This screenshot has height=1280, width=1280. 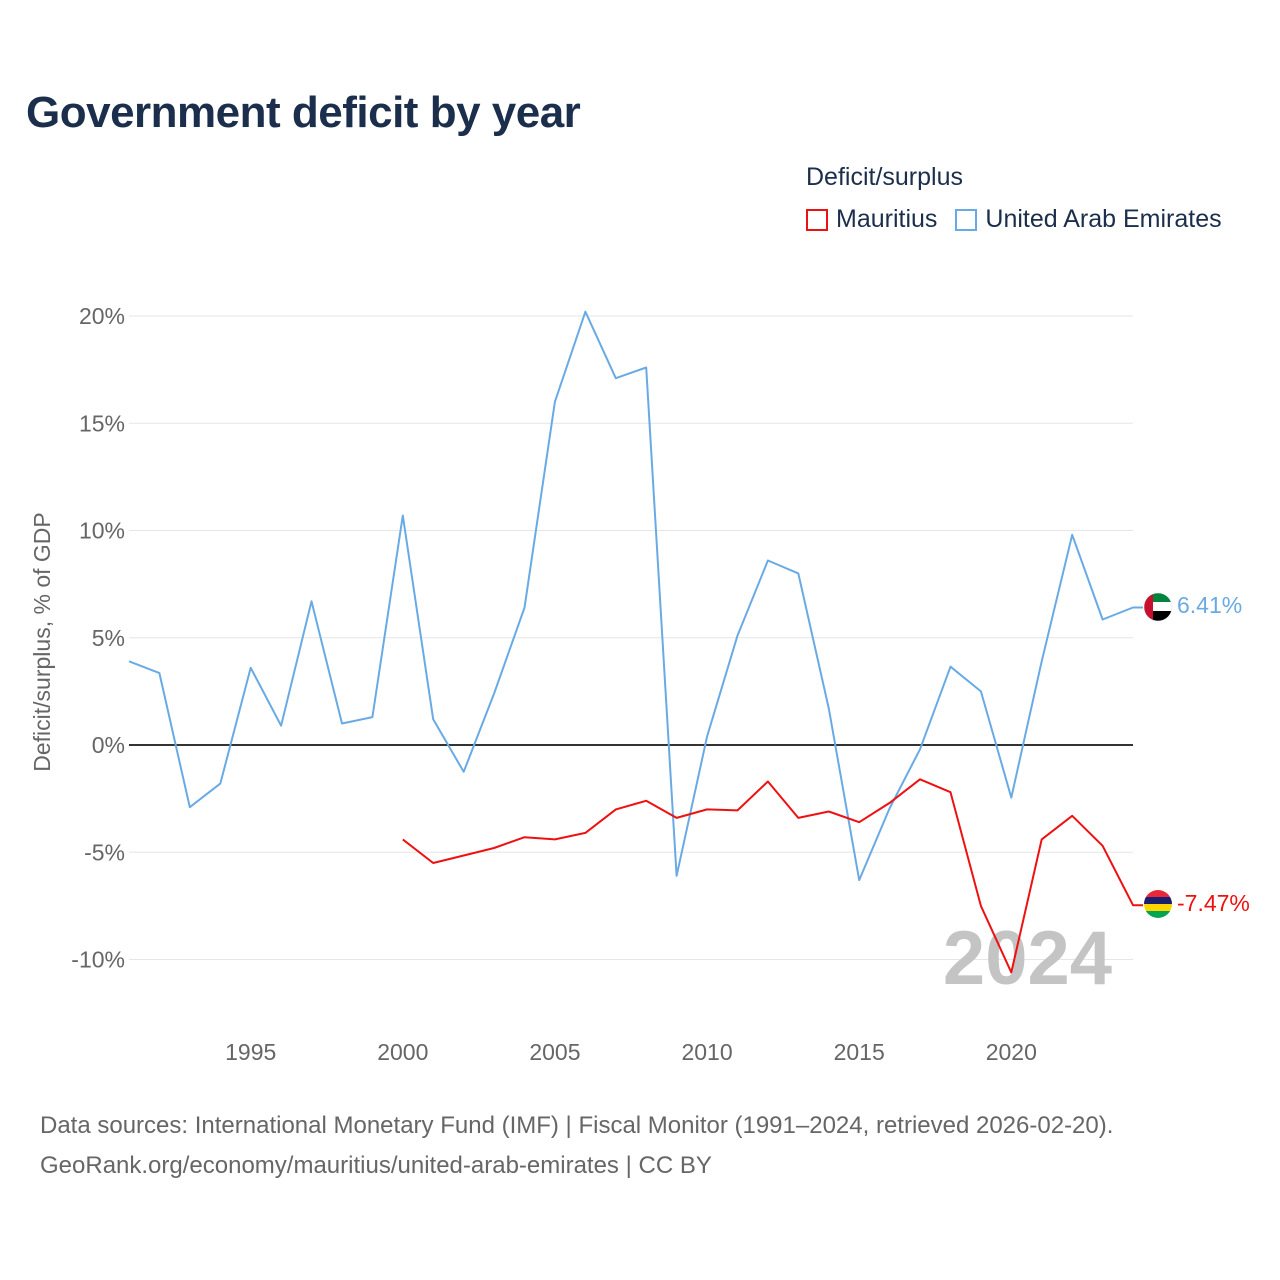 What do you see at coordinates (104, 852) in the screenshot?
I see `y-tick-label: -5%` at bounding box center [104, 852].